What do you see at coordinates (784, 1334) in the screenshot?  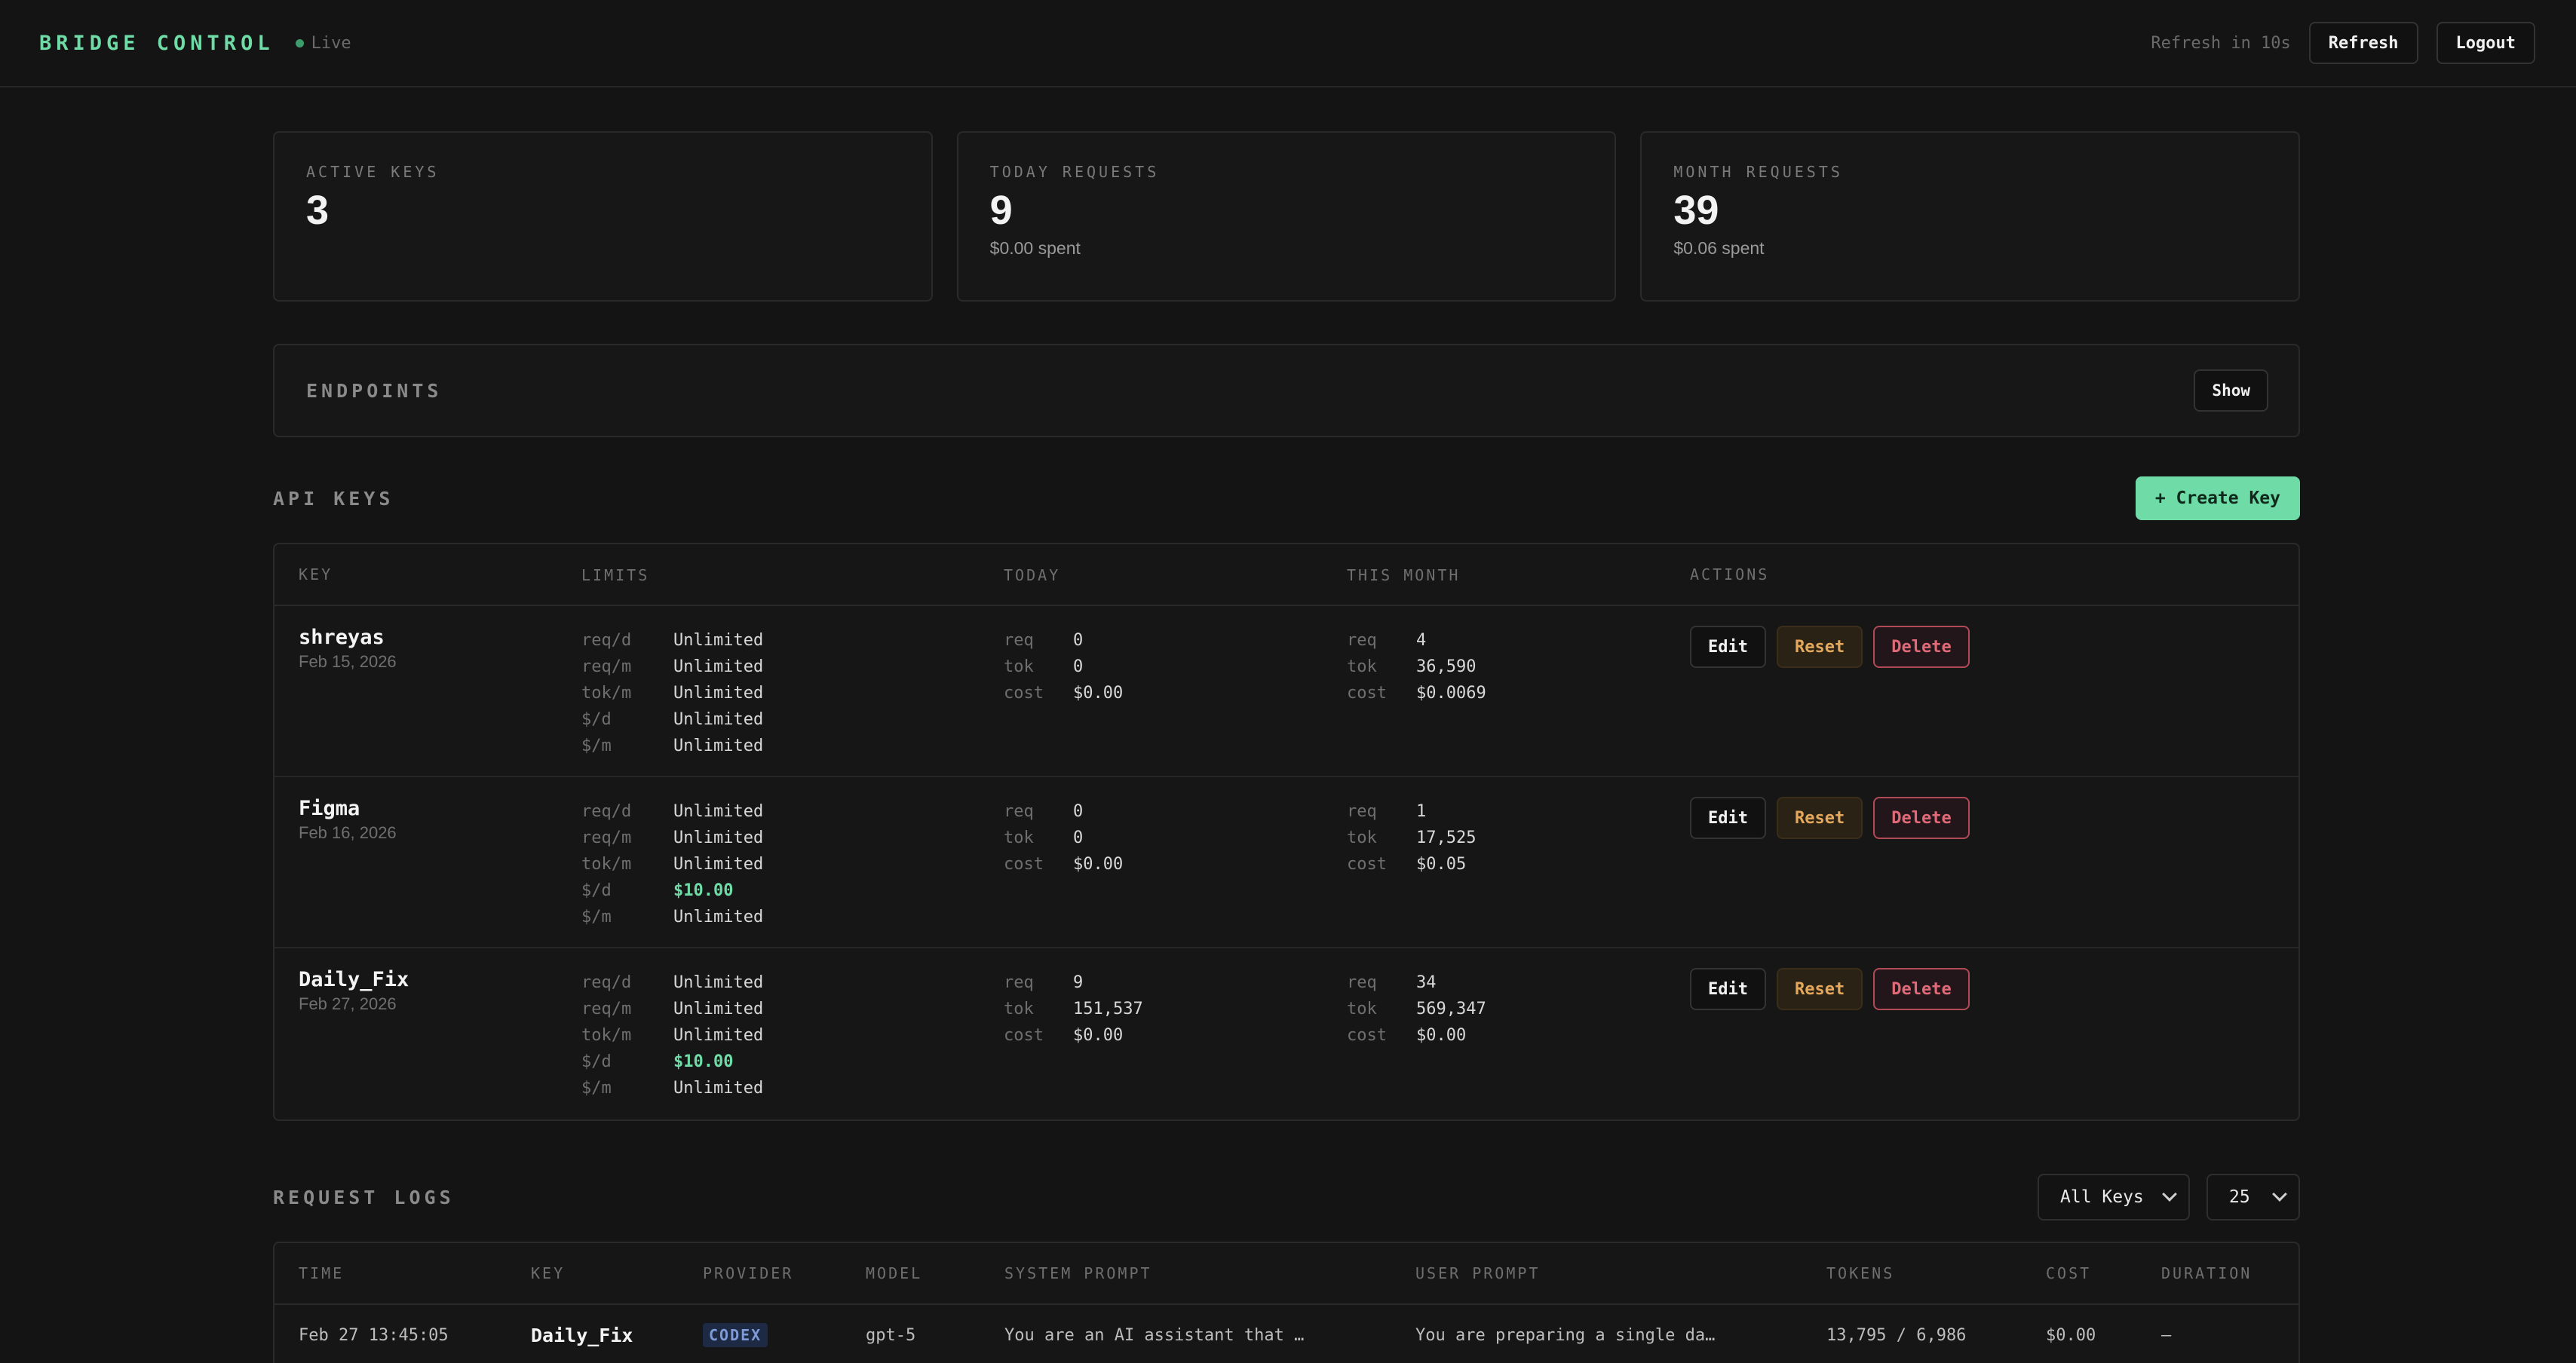 I see `log-provider: CODEX` at bounding box center [784, 1334].